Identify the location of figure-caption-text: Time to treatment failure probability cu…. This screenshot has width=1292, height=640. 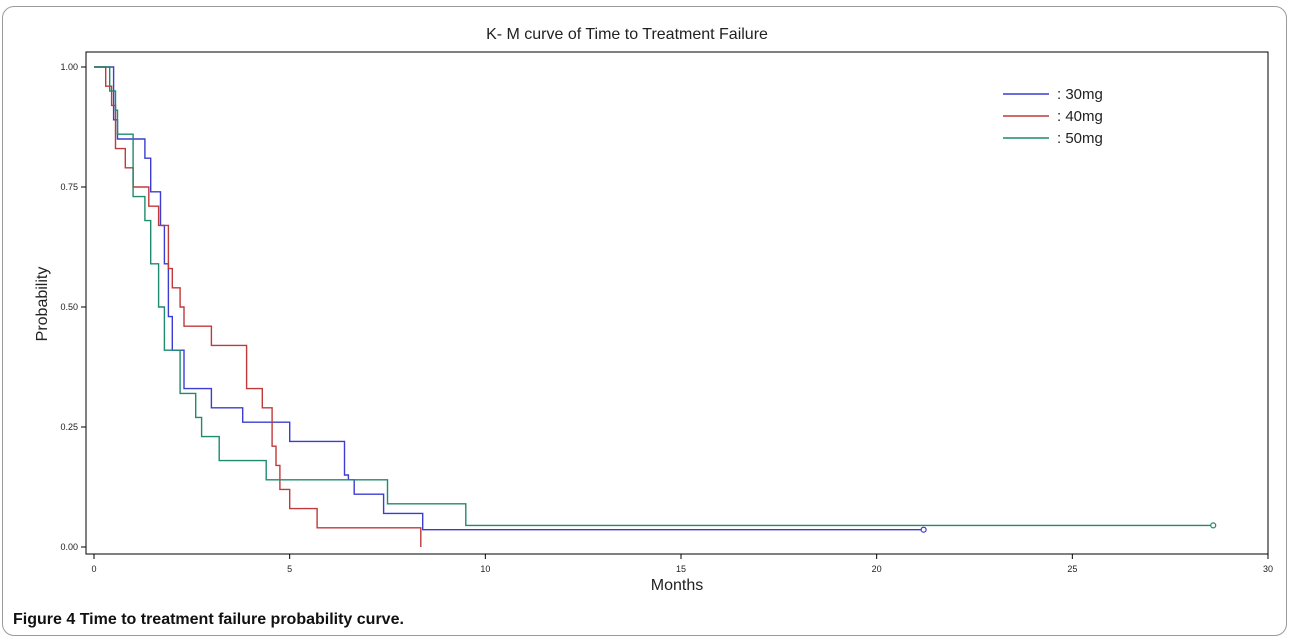
(241, 619).